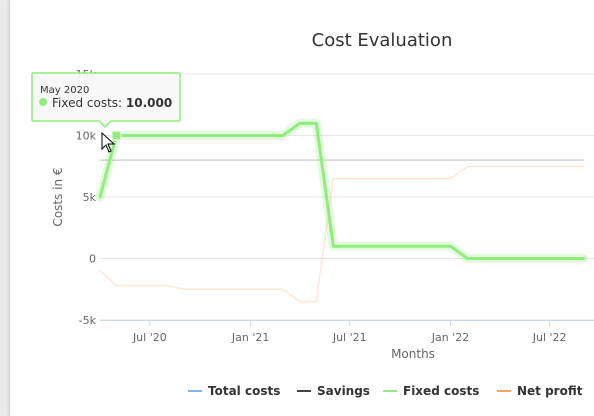  What do you see at coordinates (64, 90) in the screenshot?
I see `tooltip-date: May 2020` at bounding box center [64, 90].